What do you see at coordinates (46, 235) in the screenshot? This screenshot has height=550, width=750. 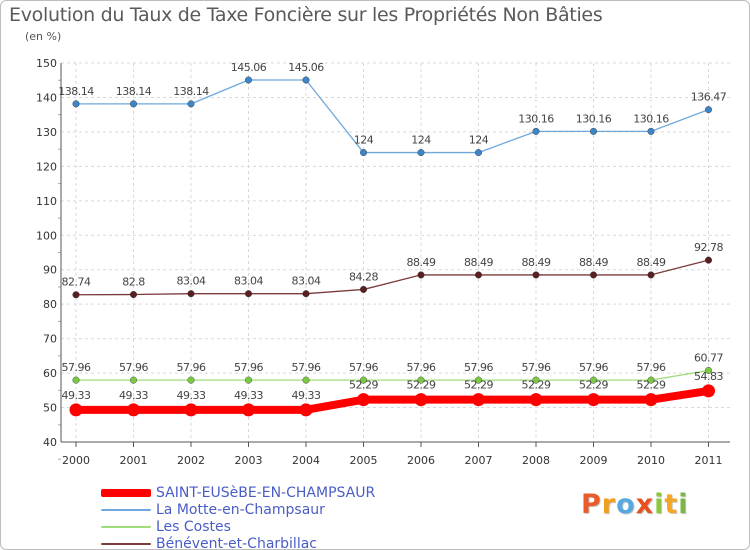 I see `y-tick-label: 100` at bounding box center [46, 235].